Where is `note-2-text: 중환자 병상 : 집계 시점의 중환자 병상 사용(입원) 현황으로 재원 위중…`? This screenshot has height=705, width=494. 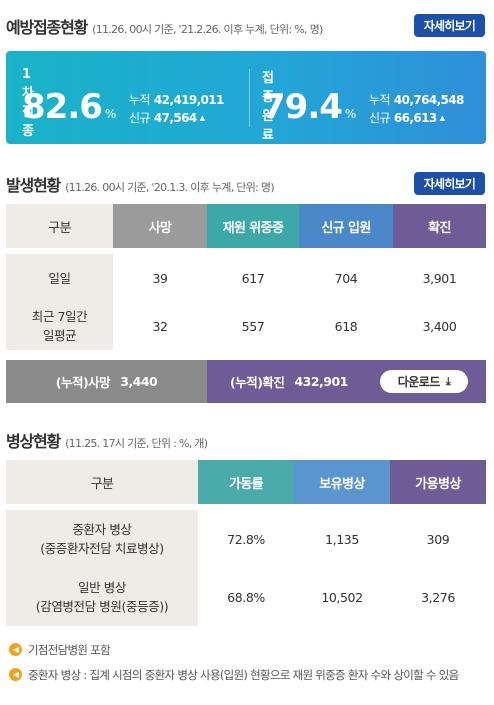
note-2-text: 중환자 병상 : 집계 시점의 중환자 병상 사용(입원) 현황으로 재원 위중… is located at coordinates (243, 675).